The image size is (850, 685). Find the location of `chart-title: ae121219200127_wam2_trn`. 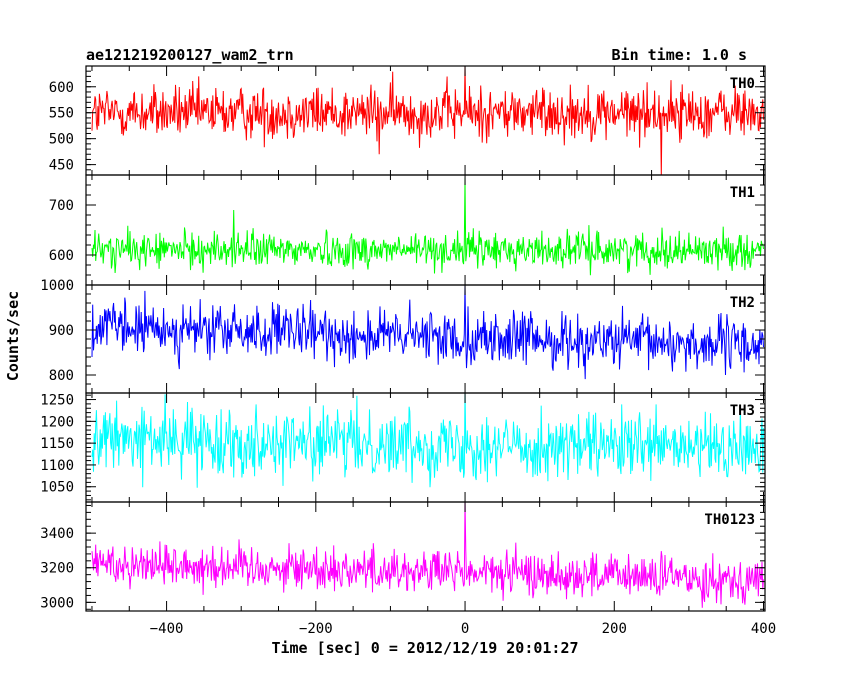

chart-title: ae121219200127_wam2_trn is located at coordinates (190, 55).